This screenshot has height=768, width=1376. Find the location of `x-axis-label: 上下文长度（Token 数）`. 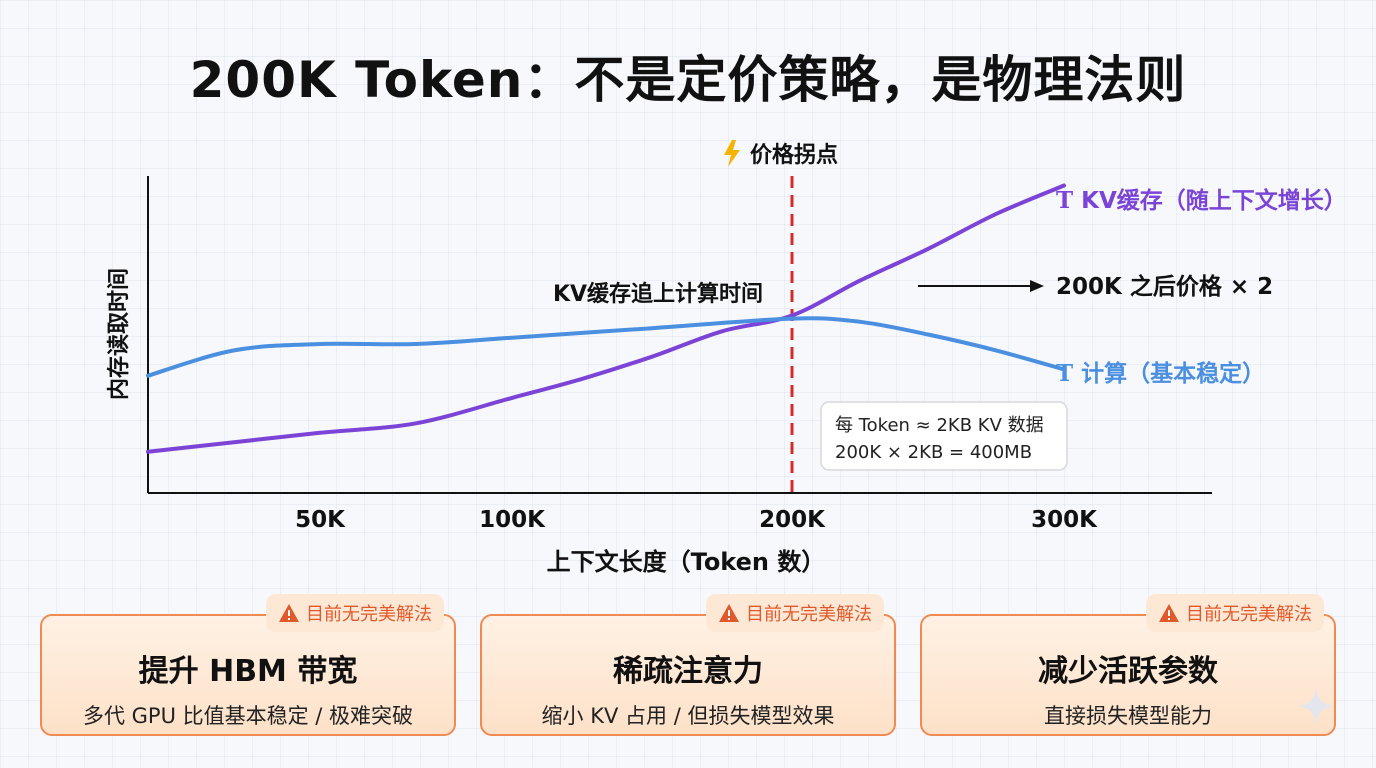

x-axis-label: 上下文长度（Token 数） is located at coordinates (686, 562).